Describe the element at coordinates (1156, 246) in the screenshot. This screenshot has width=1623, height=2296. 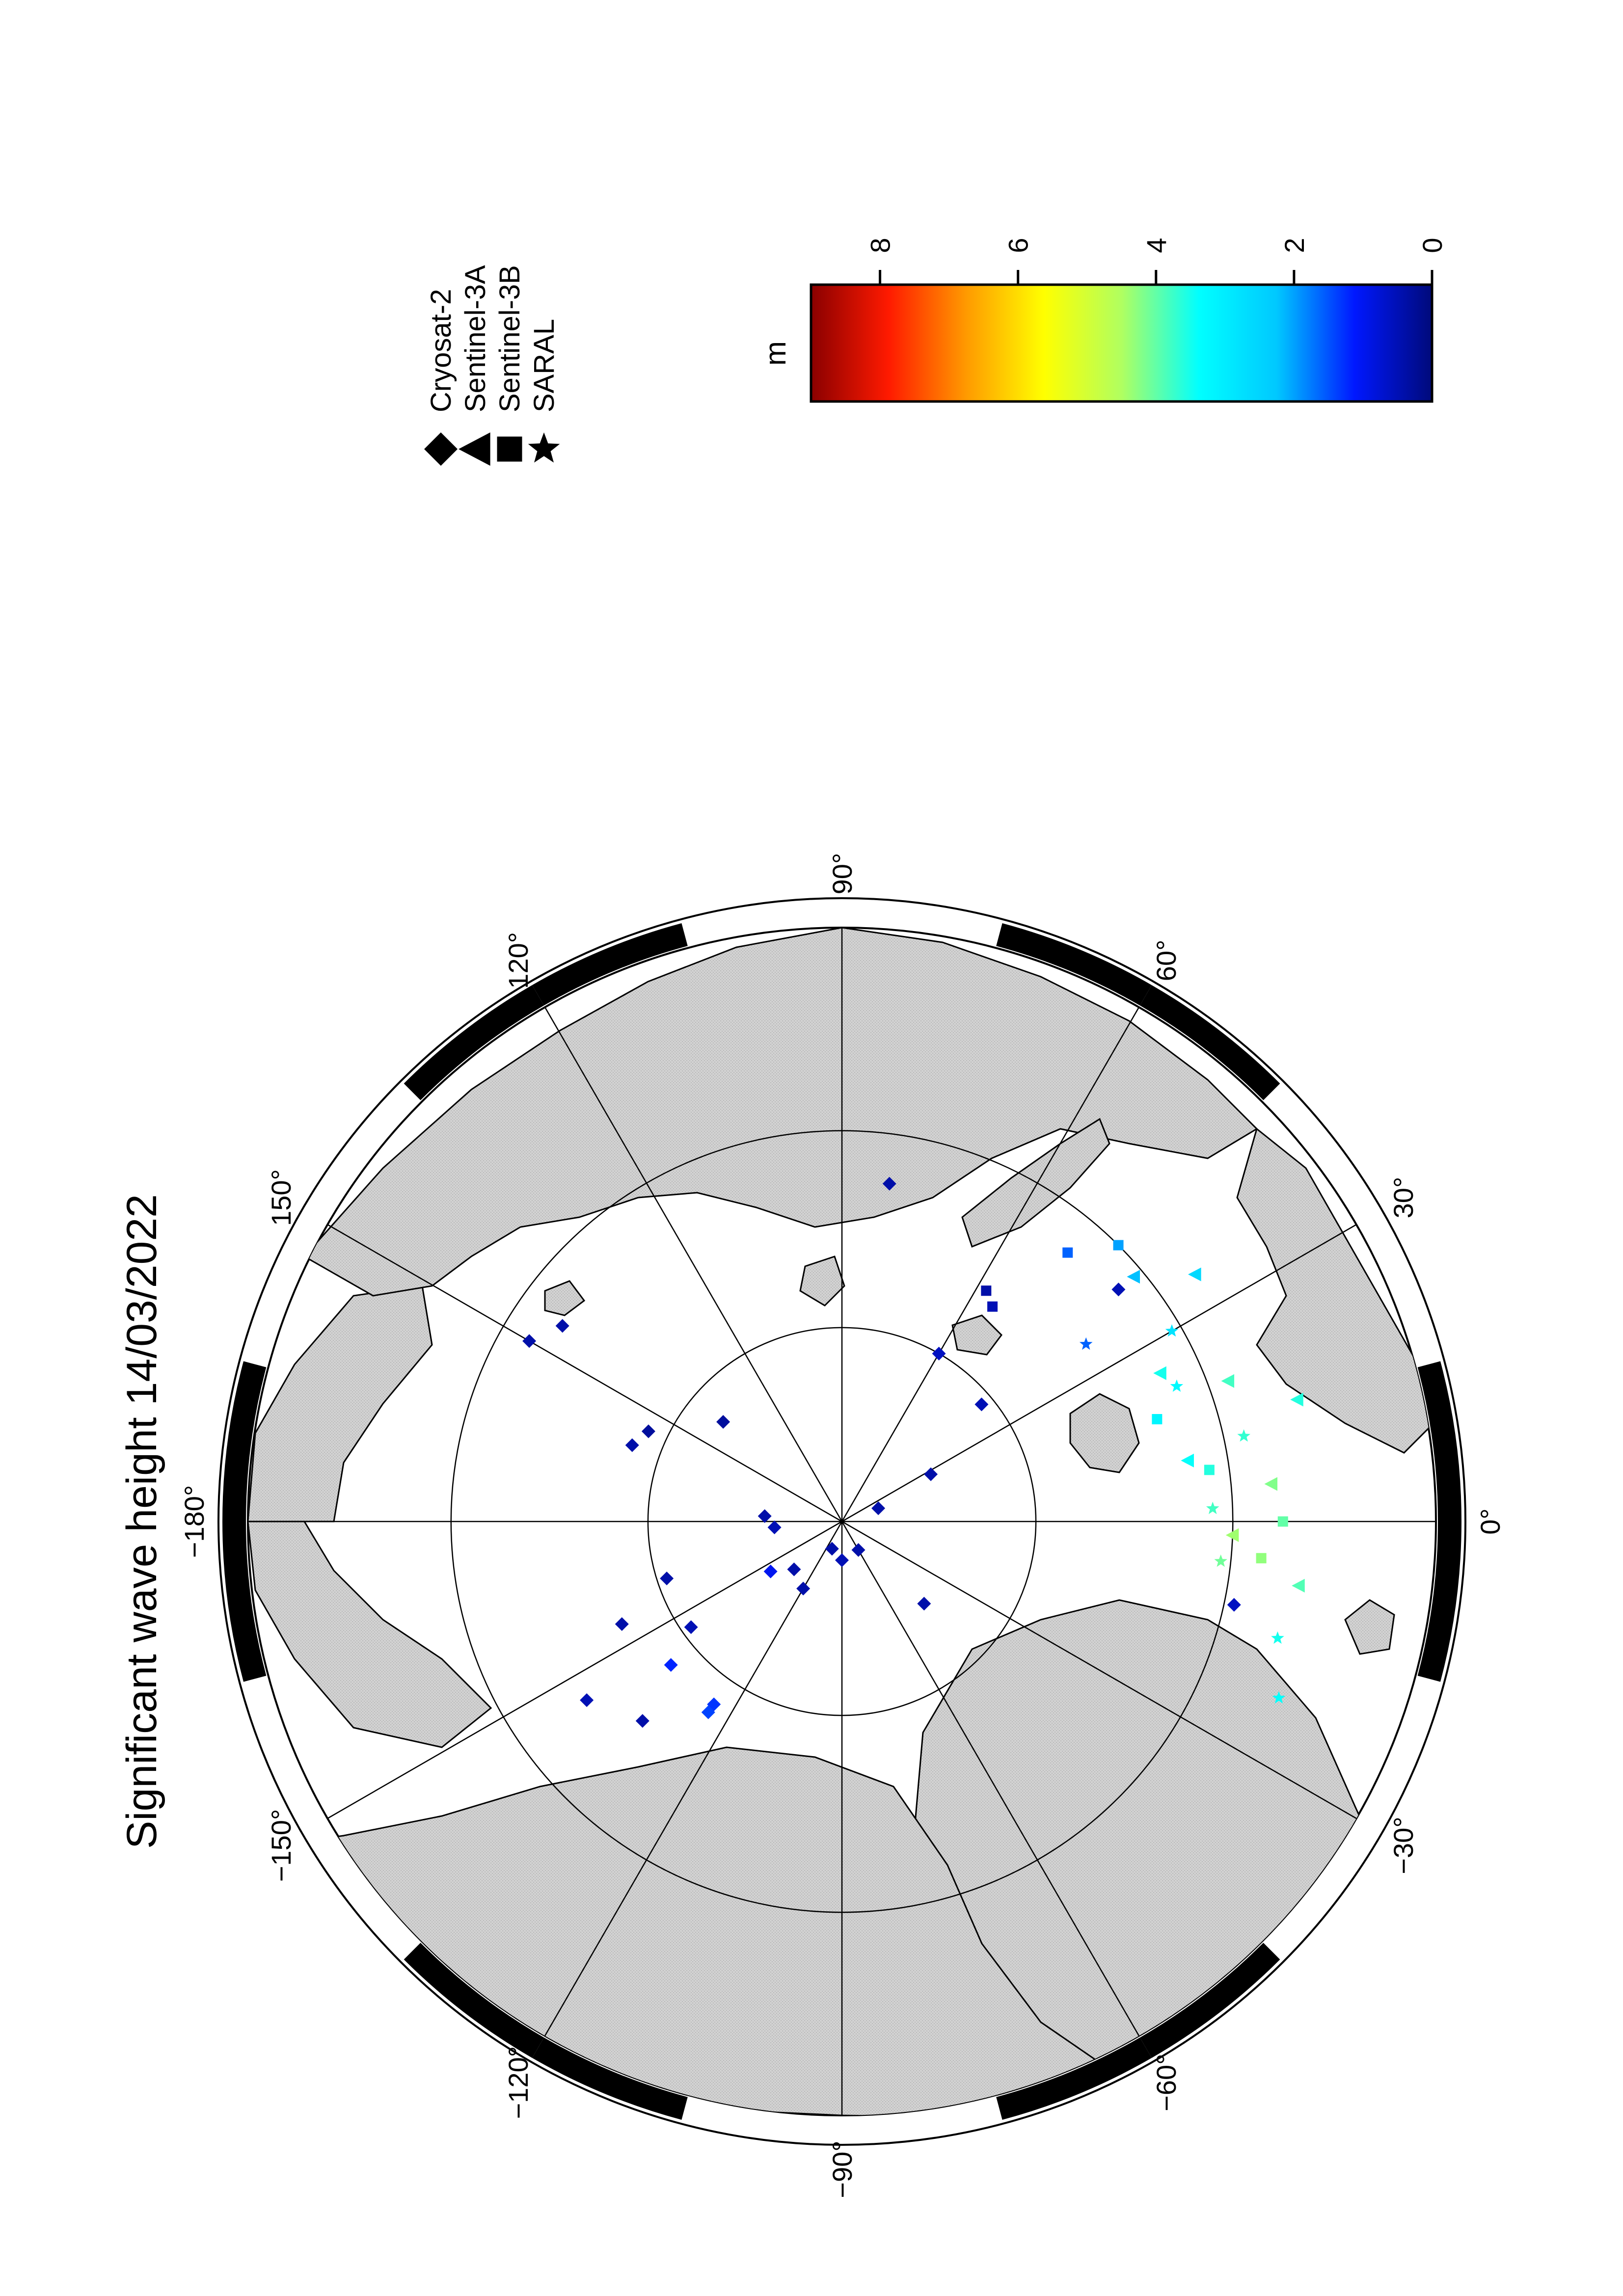
I see `colorbar-tick-label: 4` at that location.